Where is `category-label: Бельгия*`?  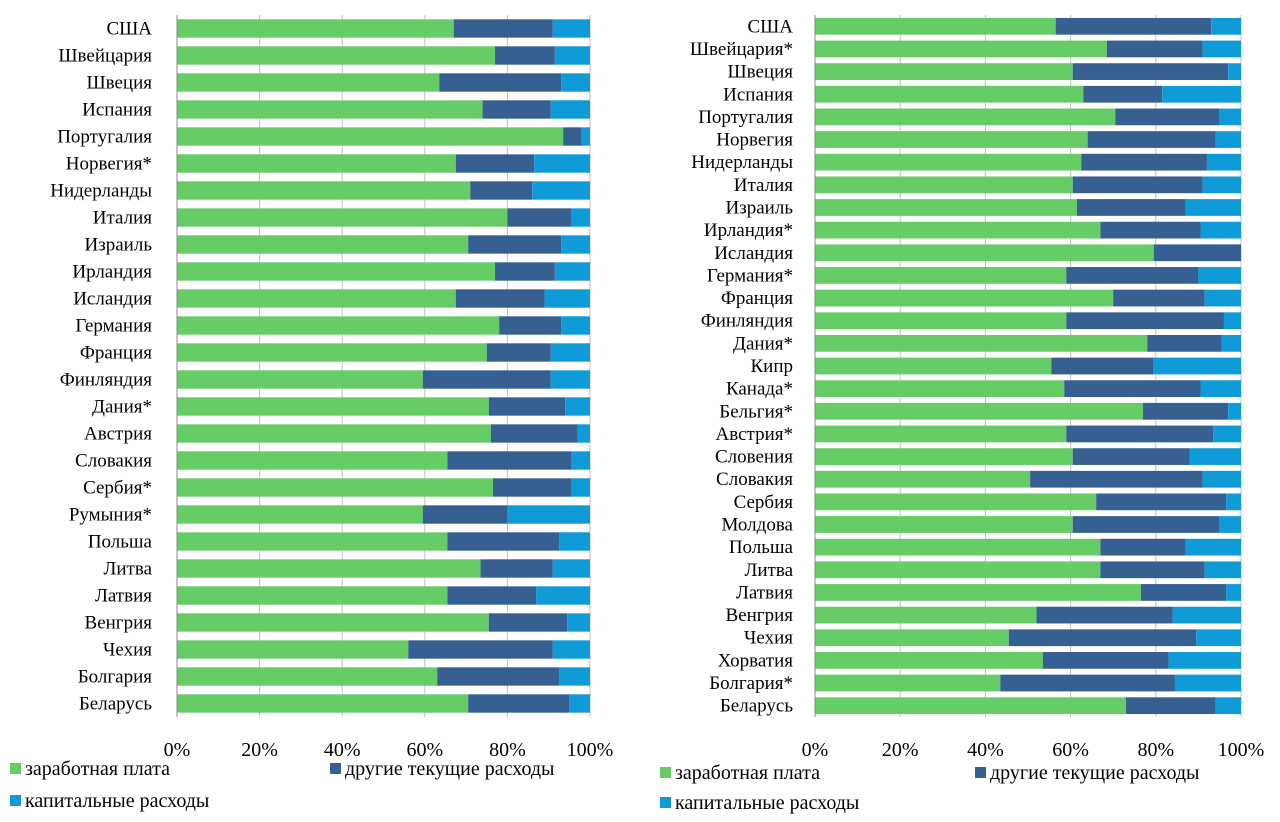 category-label: Бельгия* is located at coordinates (756, 411).